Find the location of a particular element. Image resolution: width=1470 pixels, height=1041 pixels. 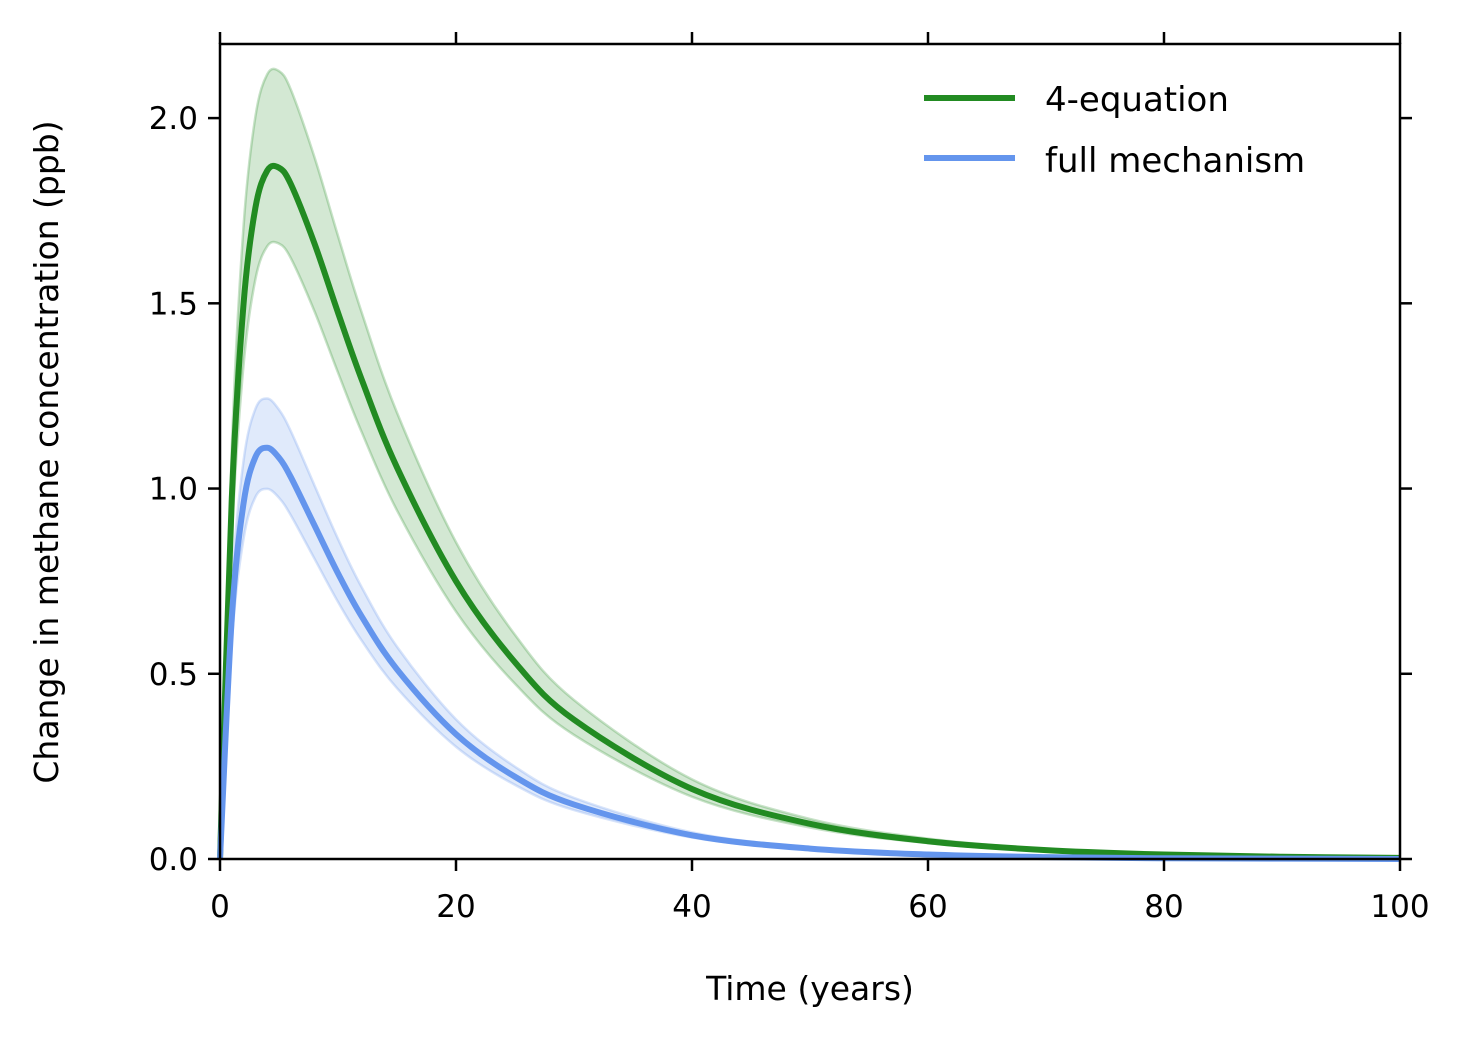

legend-label-full-mechanism: full mechanism is located at coordinates (1175, 161).